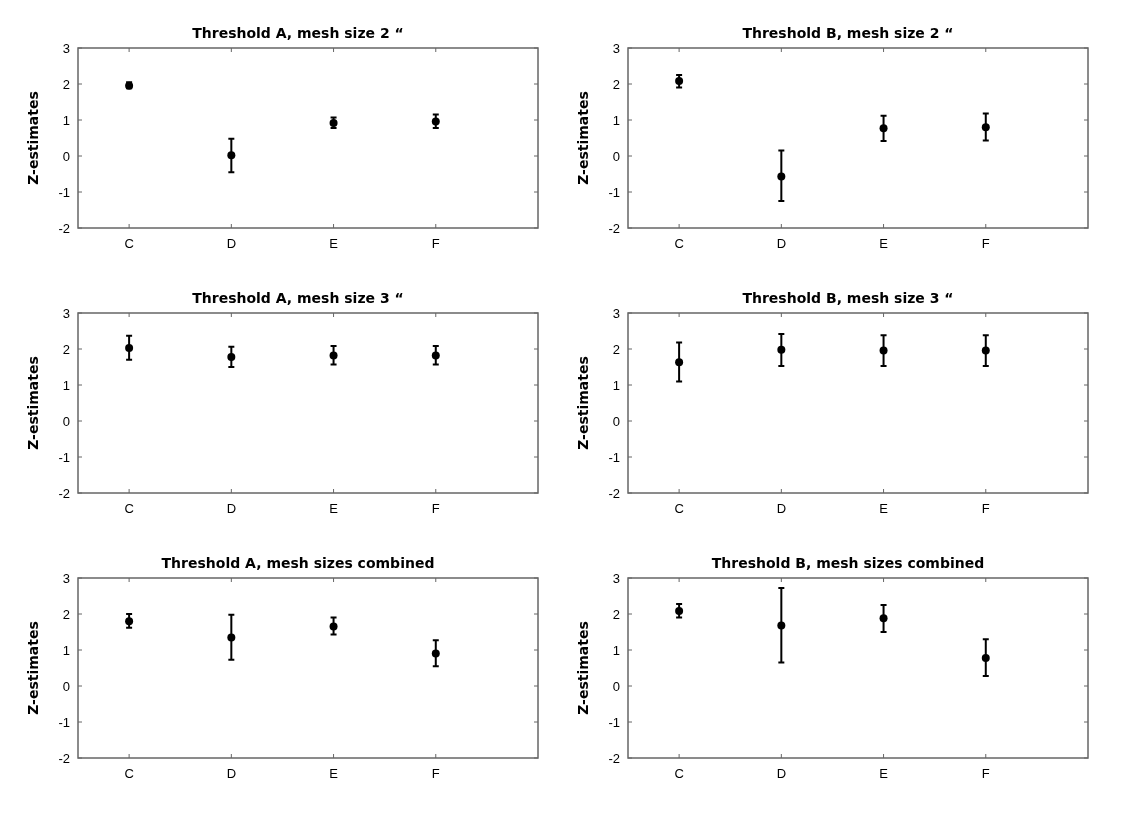  I want to click on chart-title: Threshold B, mesh sizes combined, so click(848, 563).